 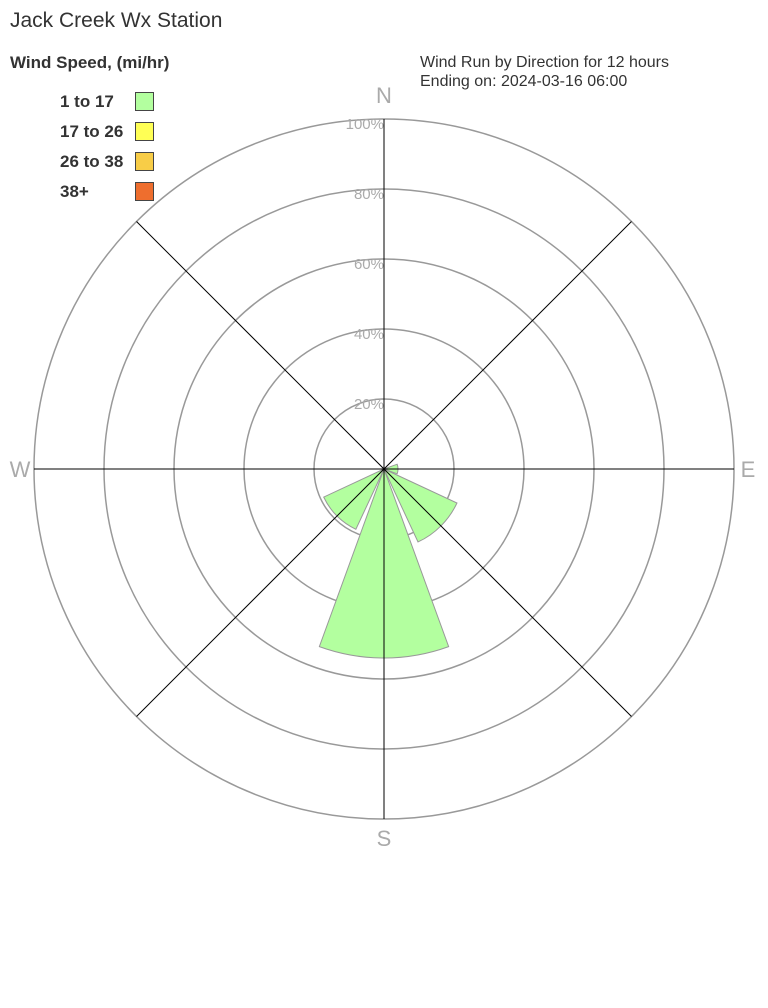 What do you see at coordinates (524, 81) in the screenshot?
I see `subtitle-line-2: Ending on: 2024-03-16 06:00` at bounding box center [524, 81].